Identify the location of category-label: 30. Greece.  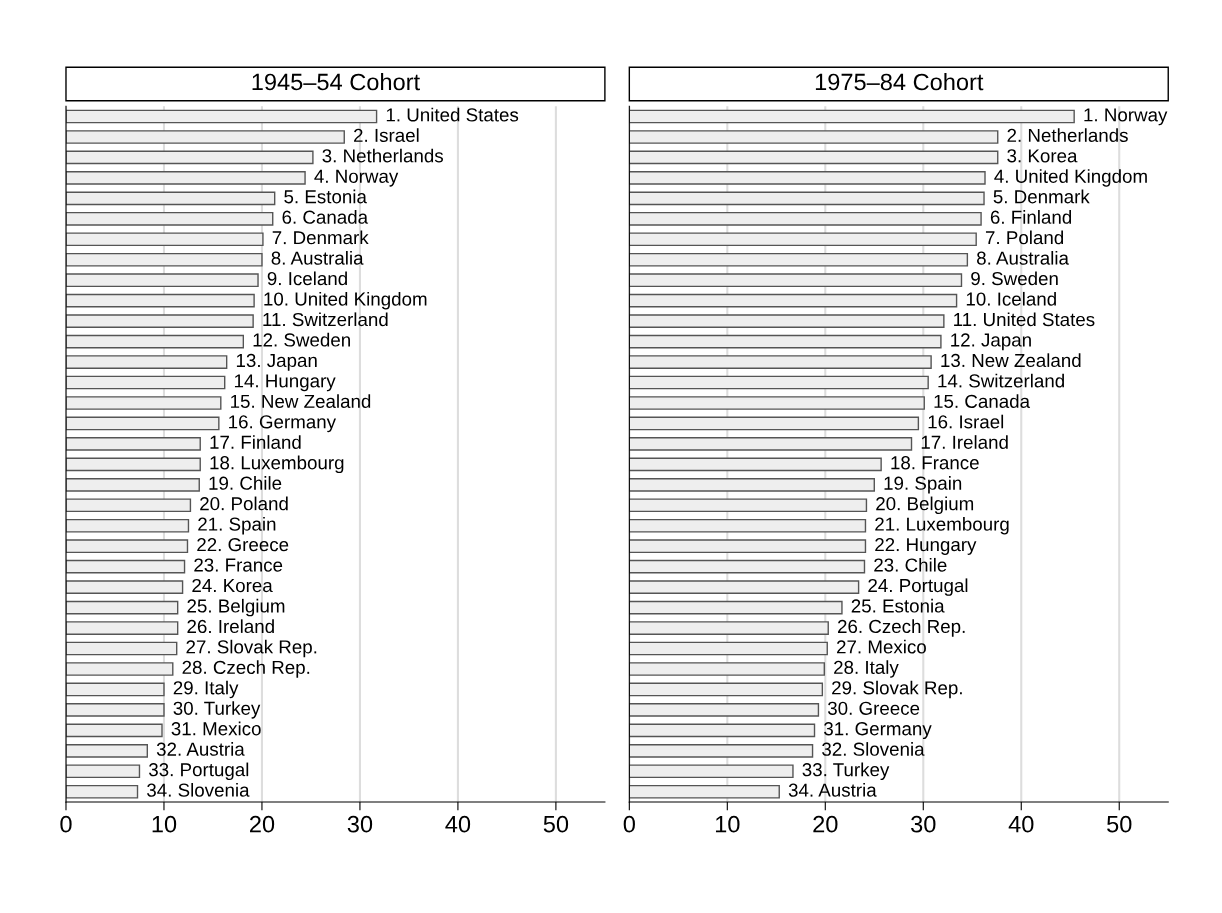
(873, 708).